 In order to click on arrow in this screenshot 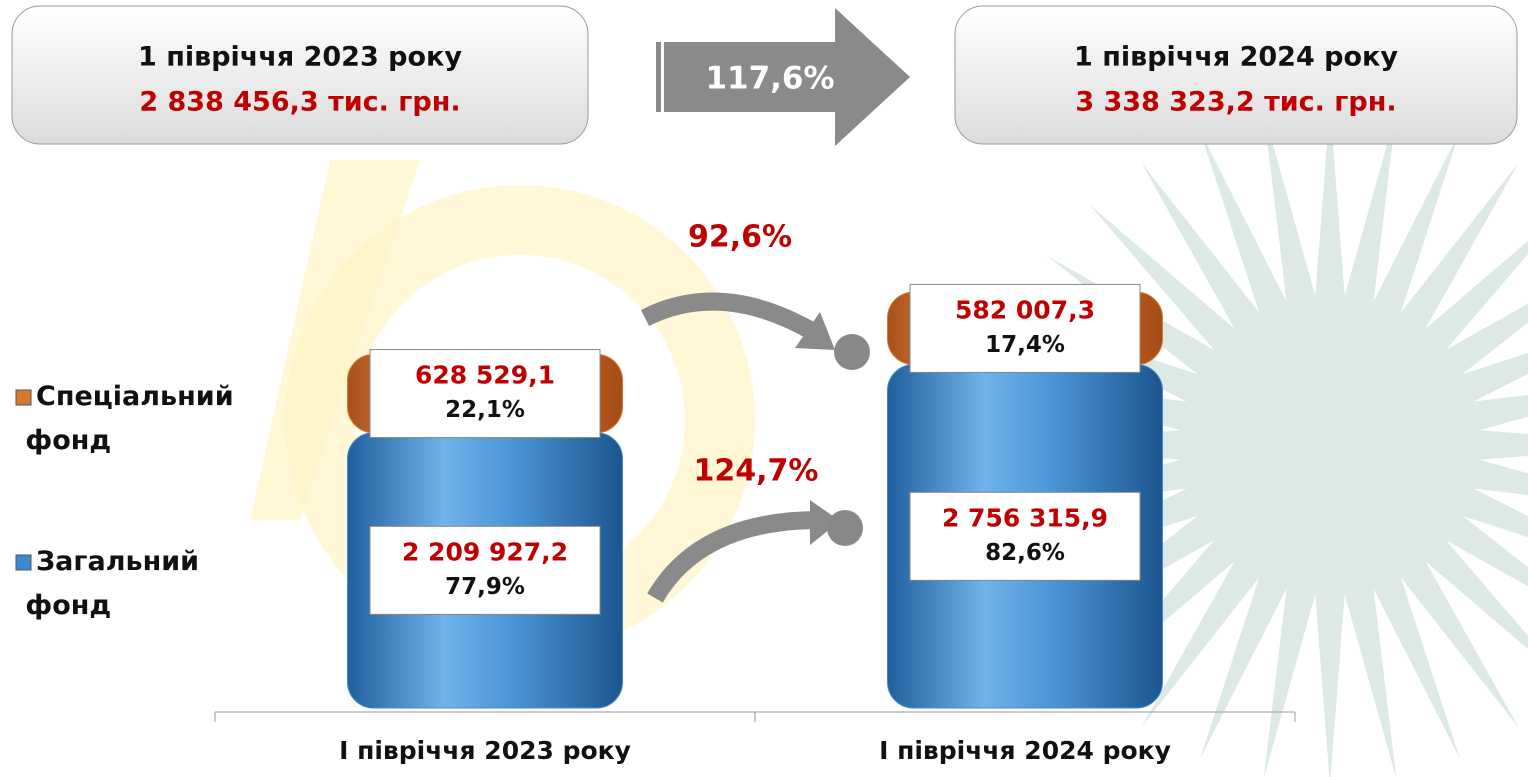, I will do `click(781, 77)`.